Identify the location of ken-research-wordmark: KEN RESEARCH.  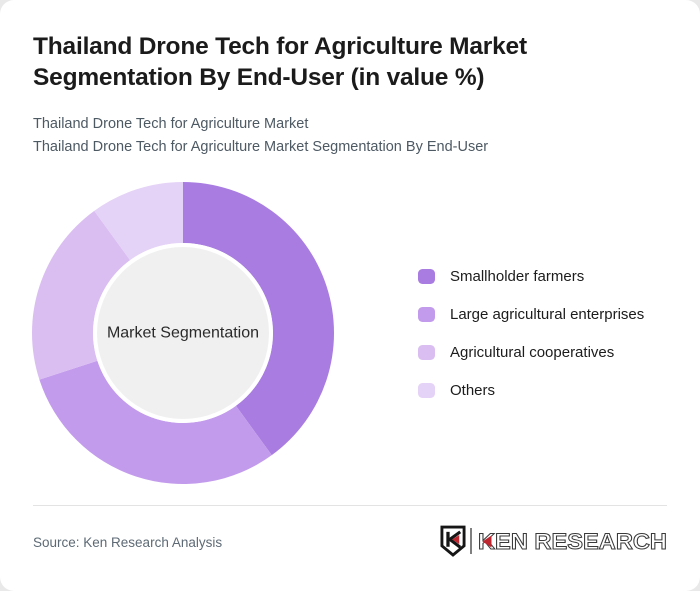
(573, 542).